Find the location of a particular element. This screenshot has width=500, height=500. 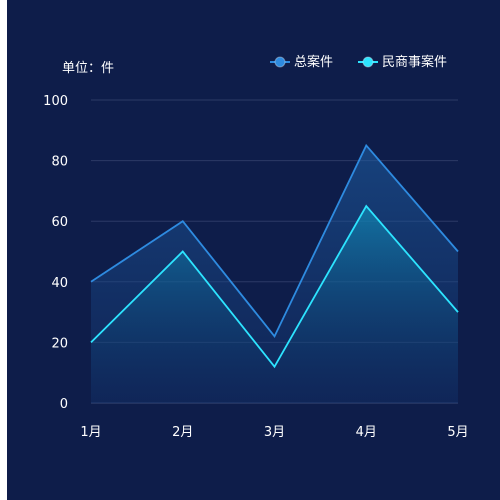

y-tick-label: 100 is located at coordinates (55, 101).